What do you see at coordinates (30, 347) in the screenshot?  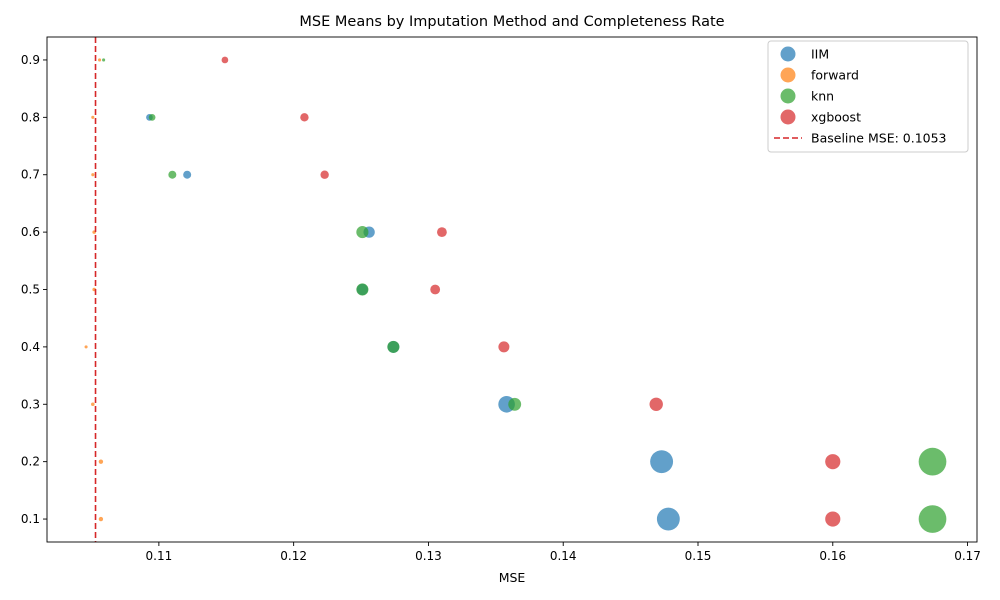 I see `y-tick-label: 0.4` at bounding box center [30, 347].